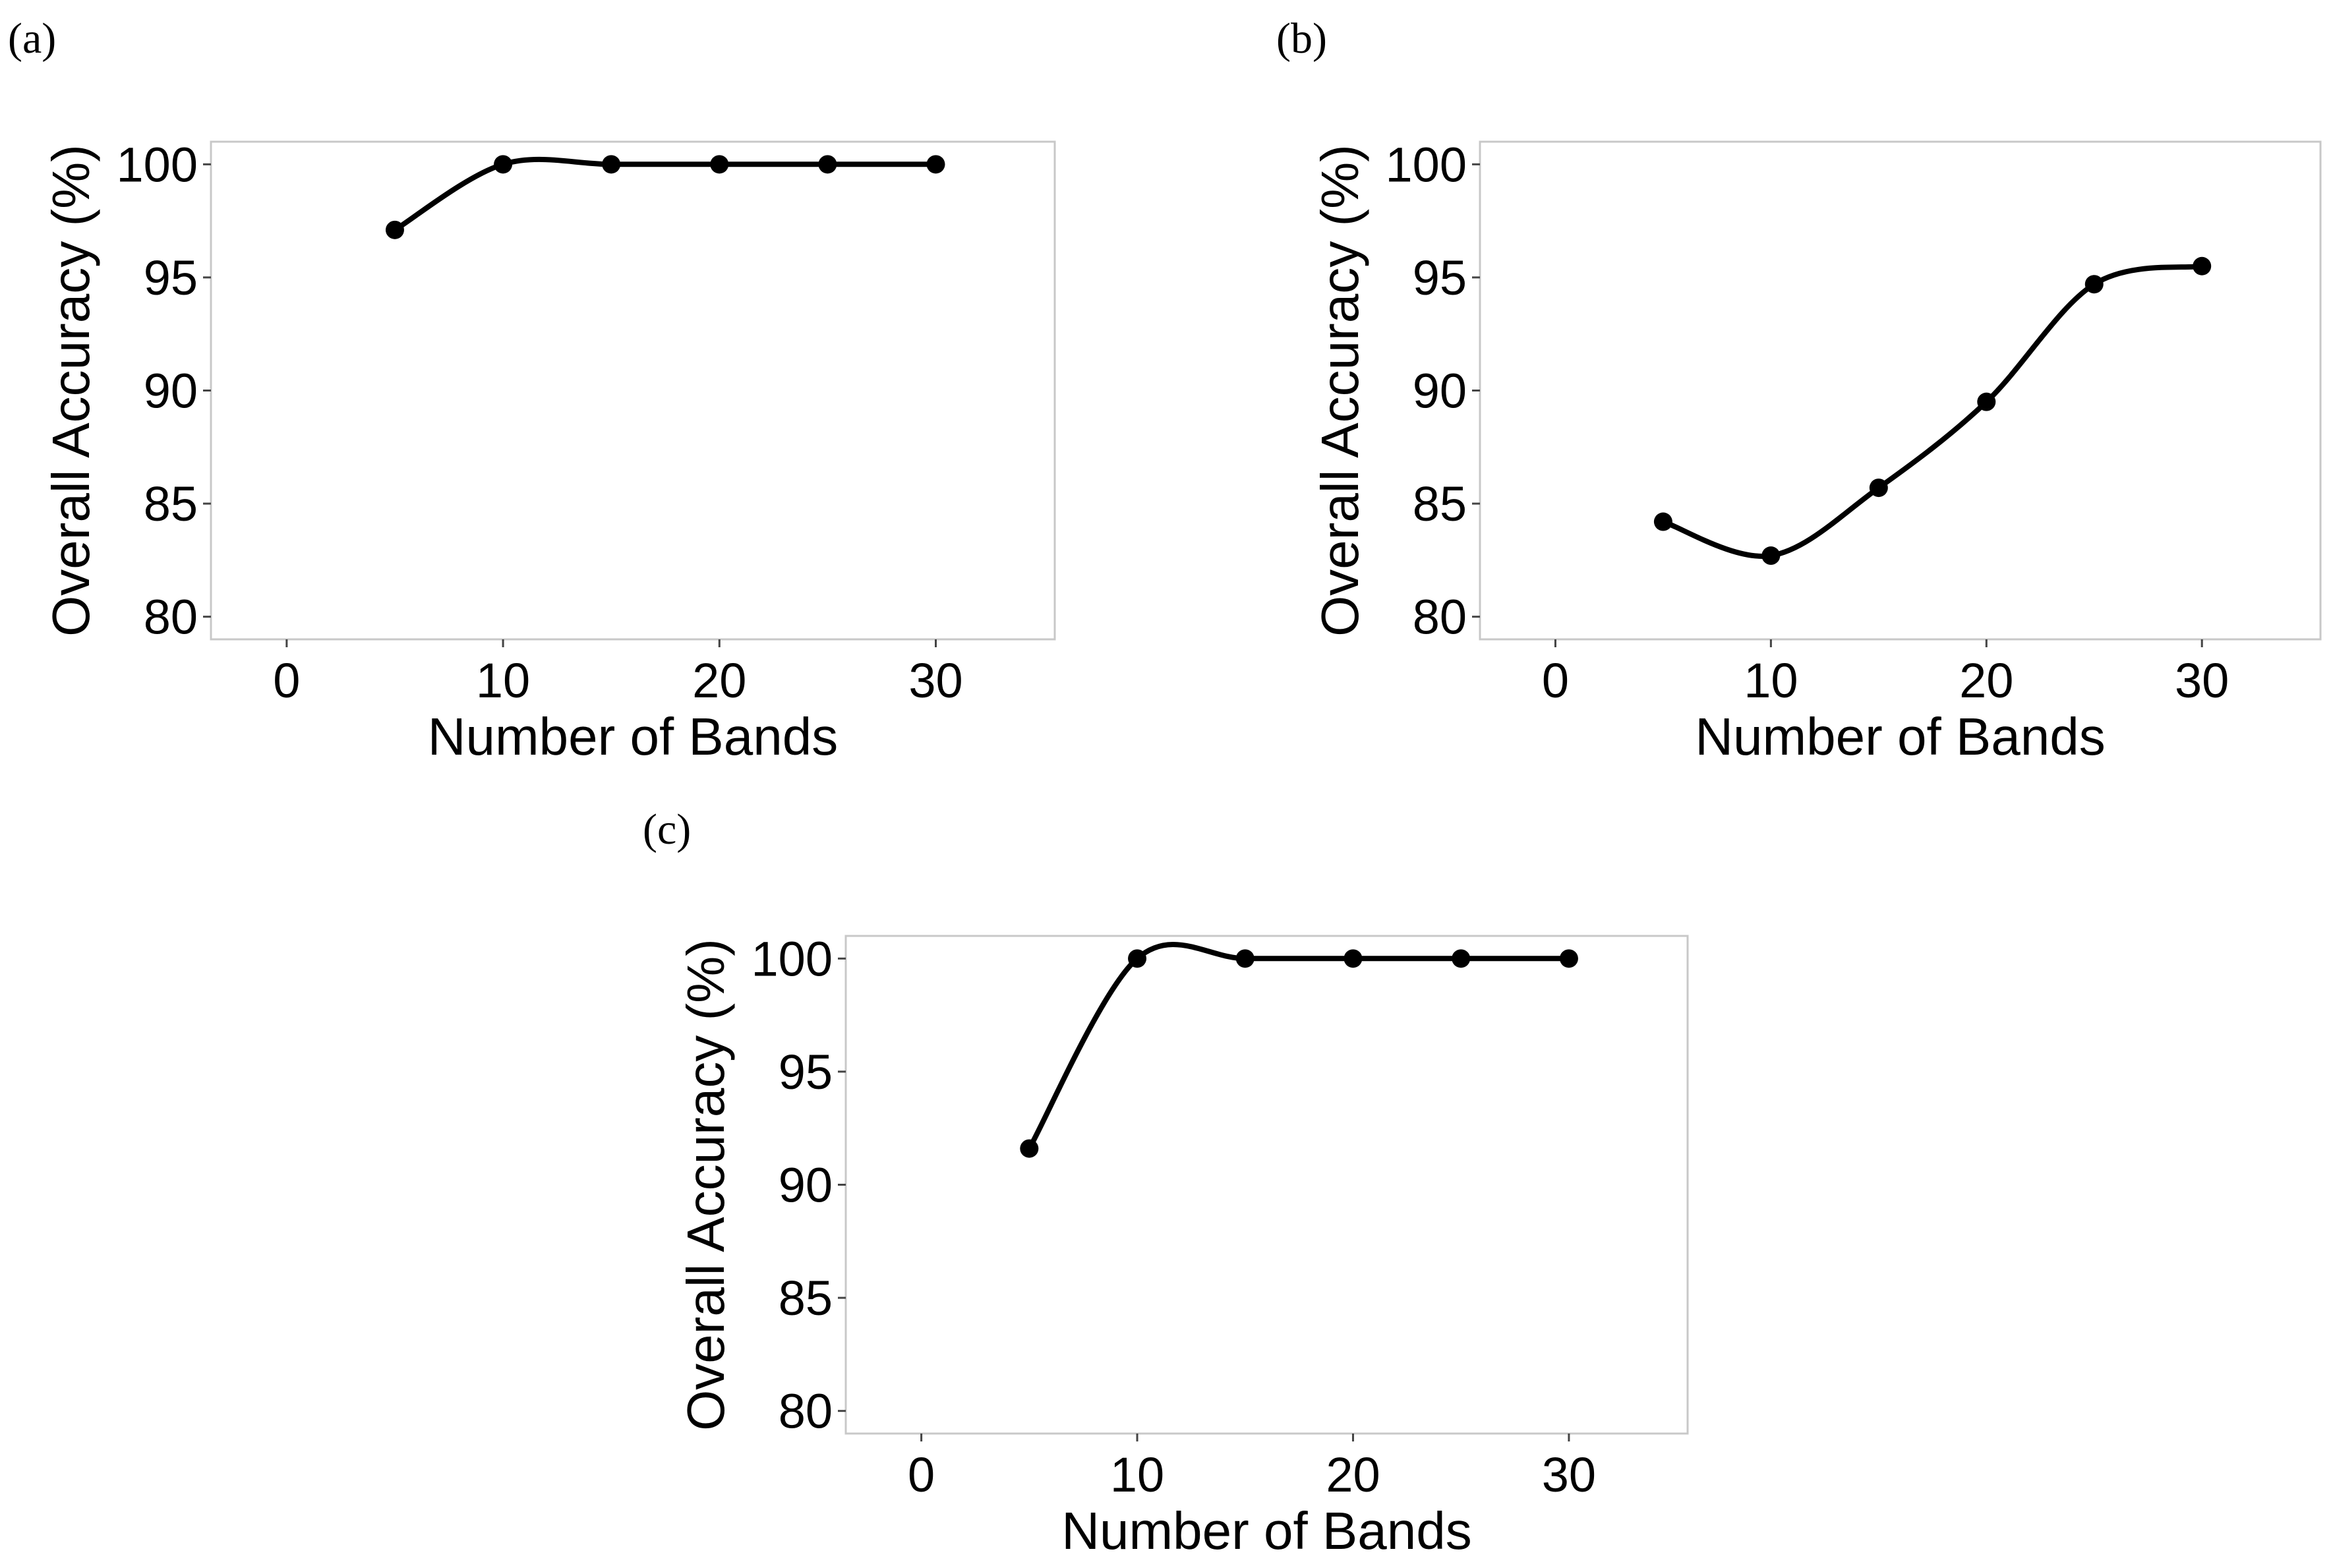 The width and height of the screenshot is (2333, 1568). I want to click on panel-label: (a), so click(32, 39).